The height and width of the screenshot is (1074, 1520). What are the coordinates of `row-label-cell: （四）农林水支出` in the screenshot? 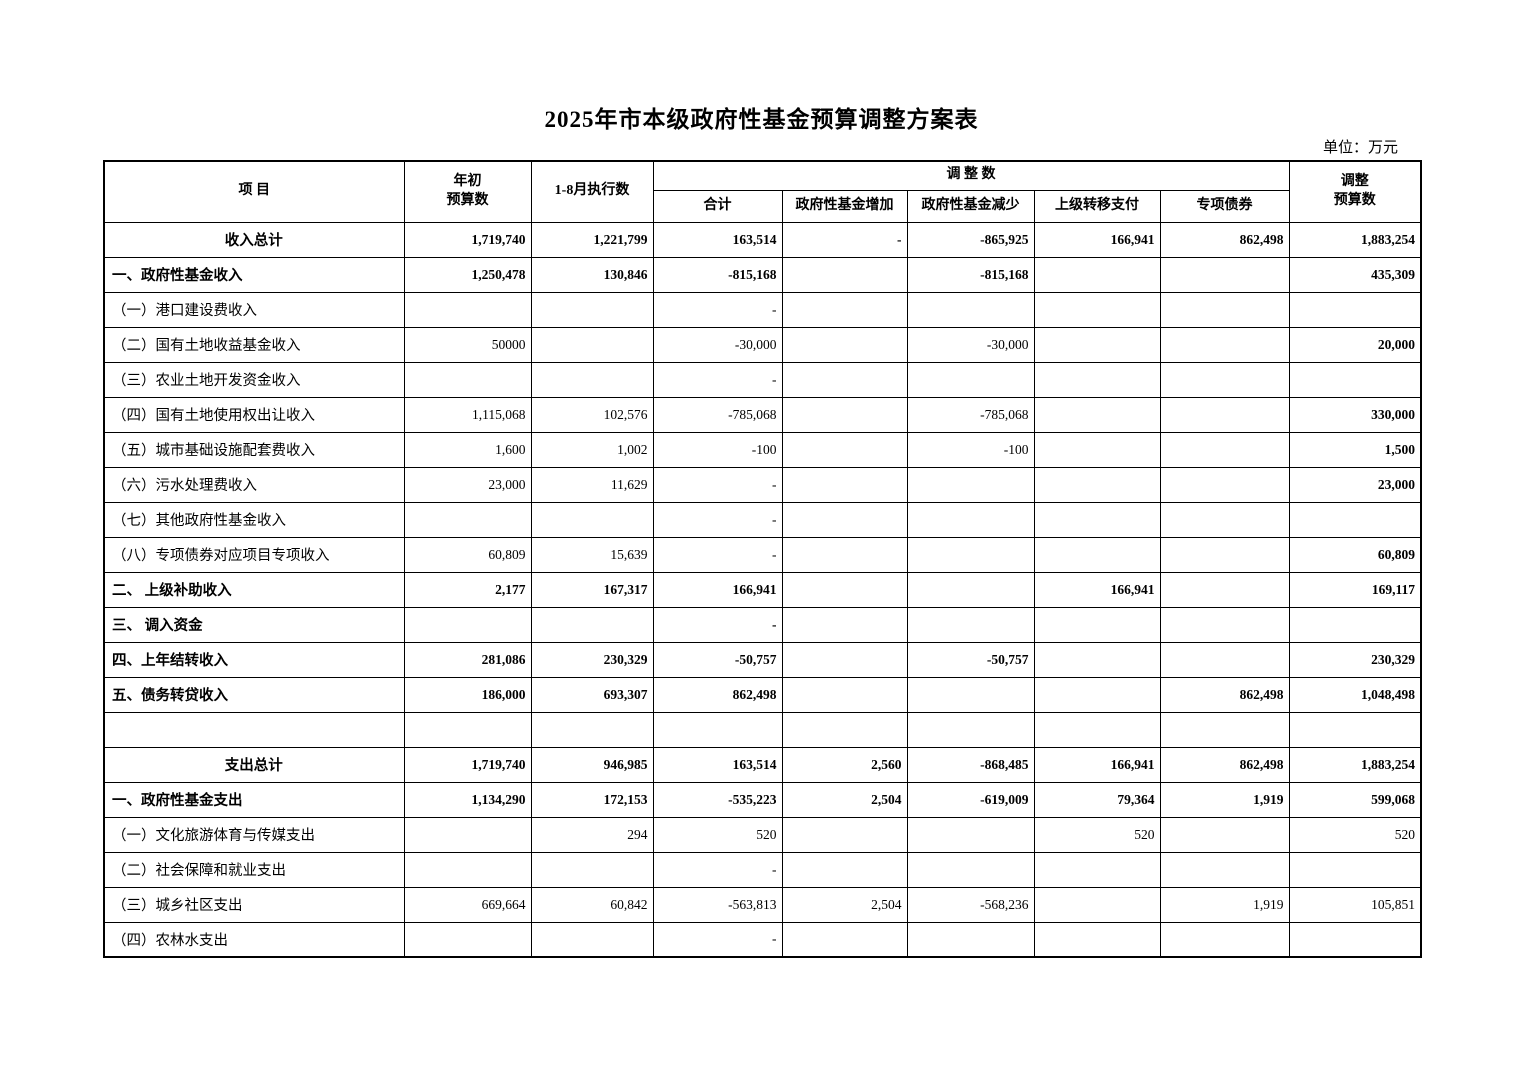 It's located at (254, 939).